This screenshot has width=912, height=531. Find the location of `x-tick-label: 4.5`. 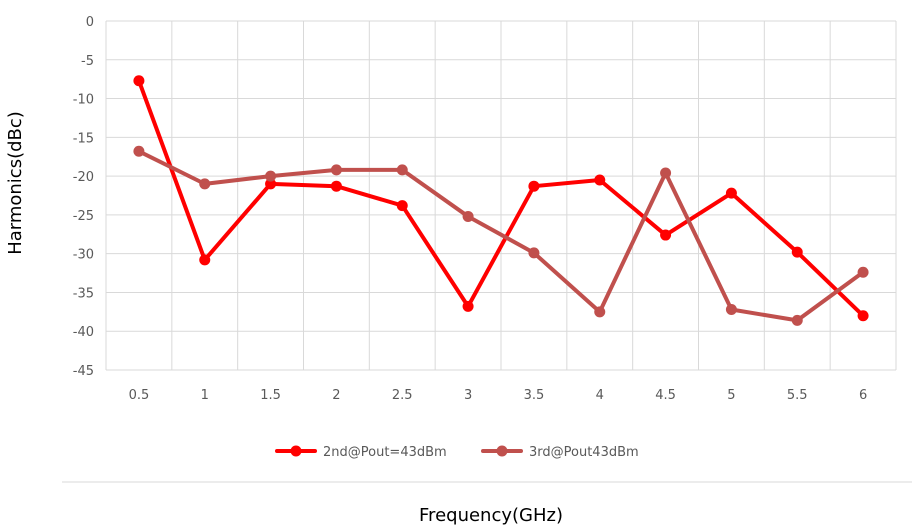

x-tick-label: 4.5 is located at coordinates (665, 395).